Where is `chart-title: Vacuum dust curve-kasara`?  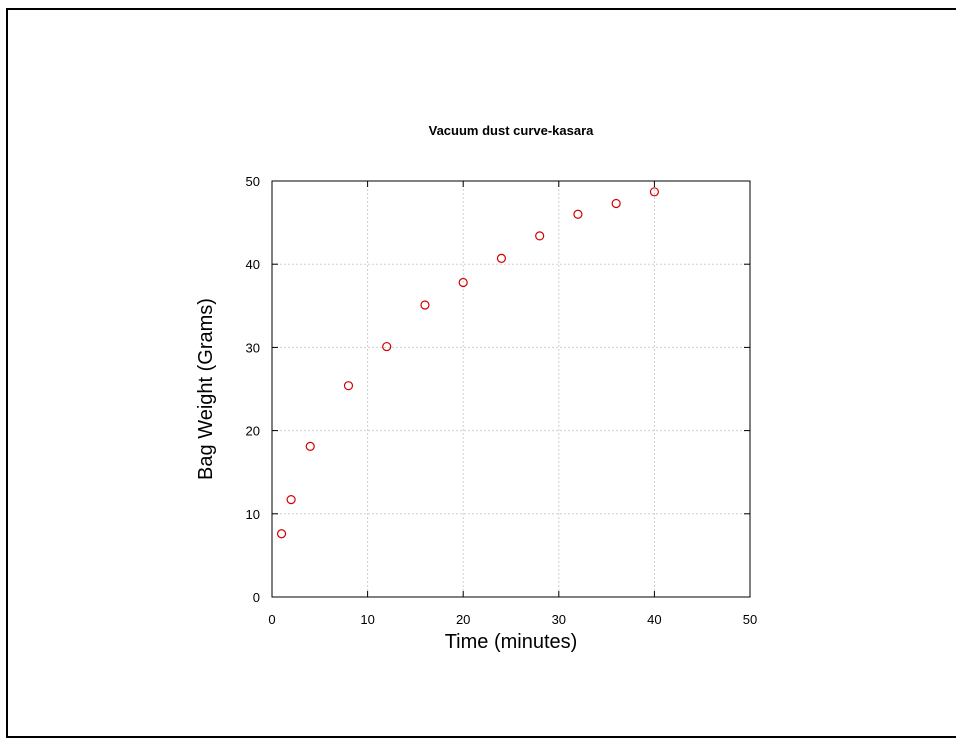
chart-title: Vacuum dust curve-kasara is located at coordinates (512, 130).